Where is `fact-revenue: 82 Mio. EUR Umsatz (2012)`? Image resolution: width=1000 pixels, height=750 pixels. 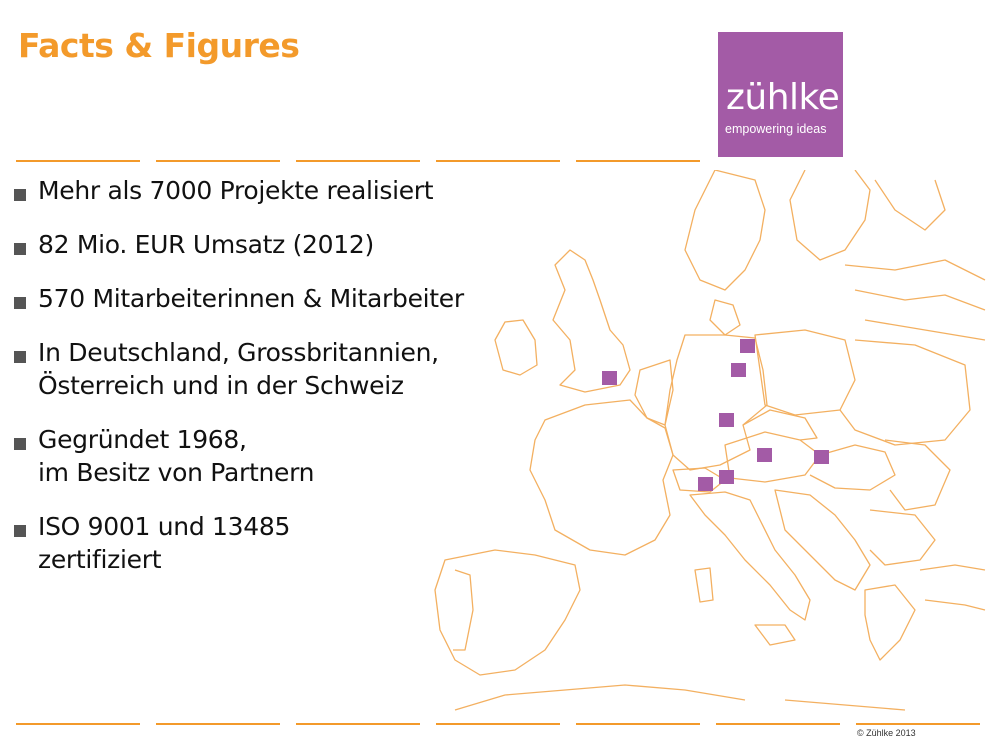 fact-revenue: 82 Mio. EUR Umsatz (2012) is located at coordinates (239, 244).